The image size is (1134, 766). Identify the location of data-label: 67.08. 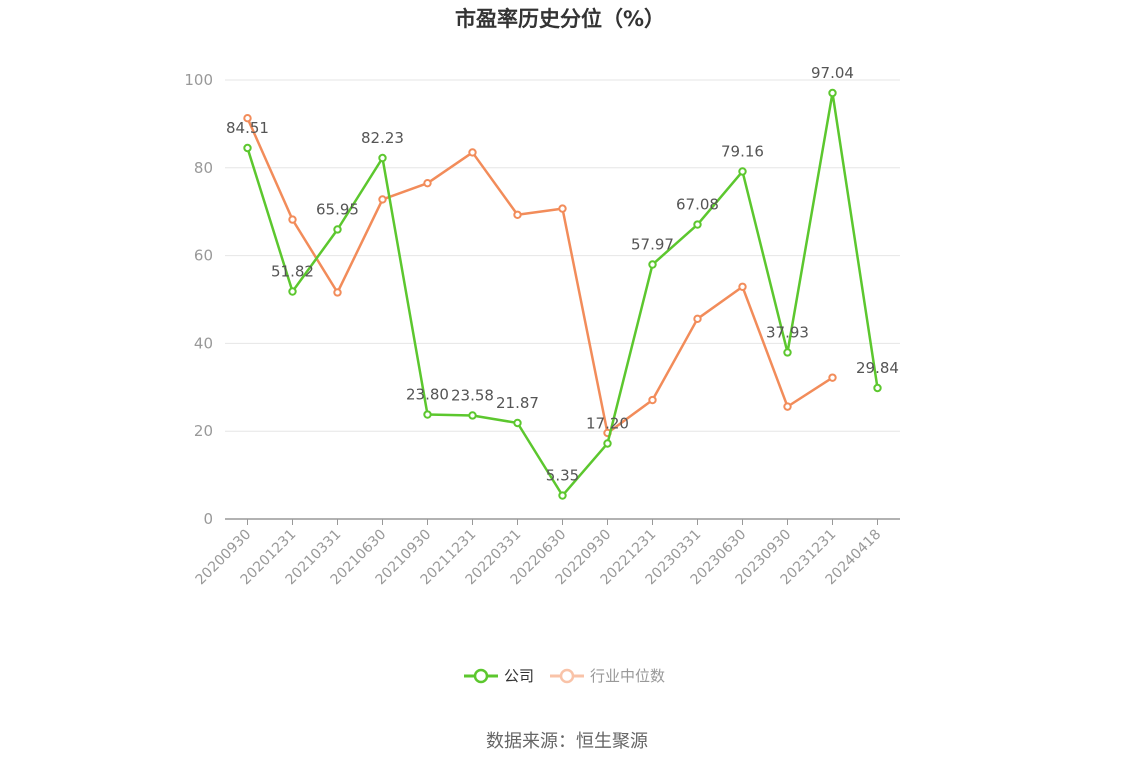
(697, 205).